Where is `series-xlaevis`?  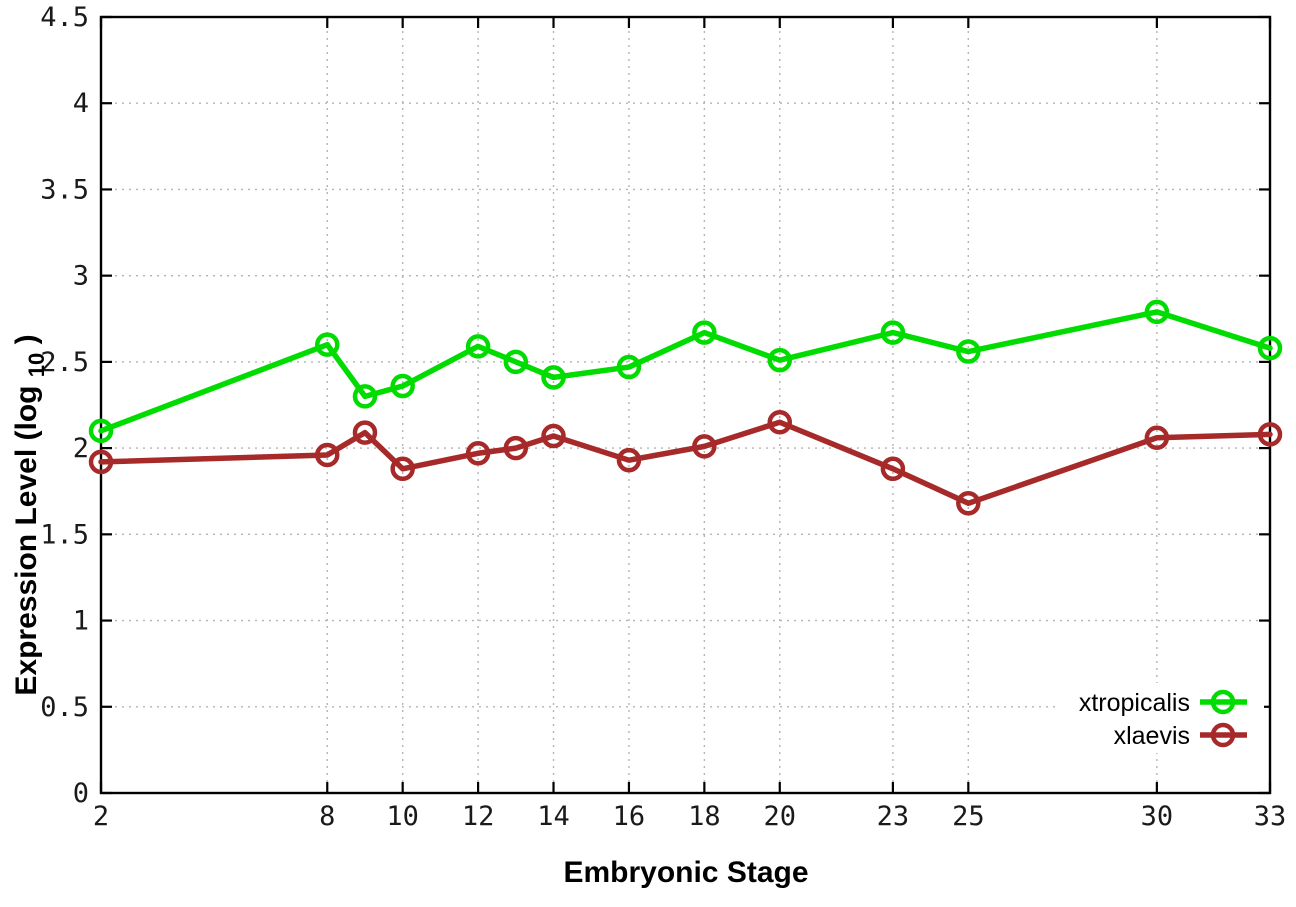
series-xlaevis is located at coordinates (685, 462).